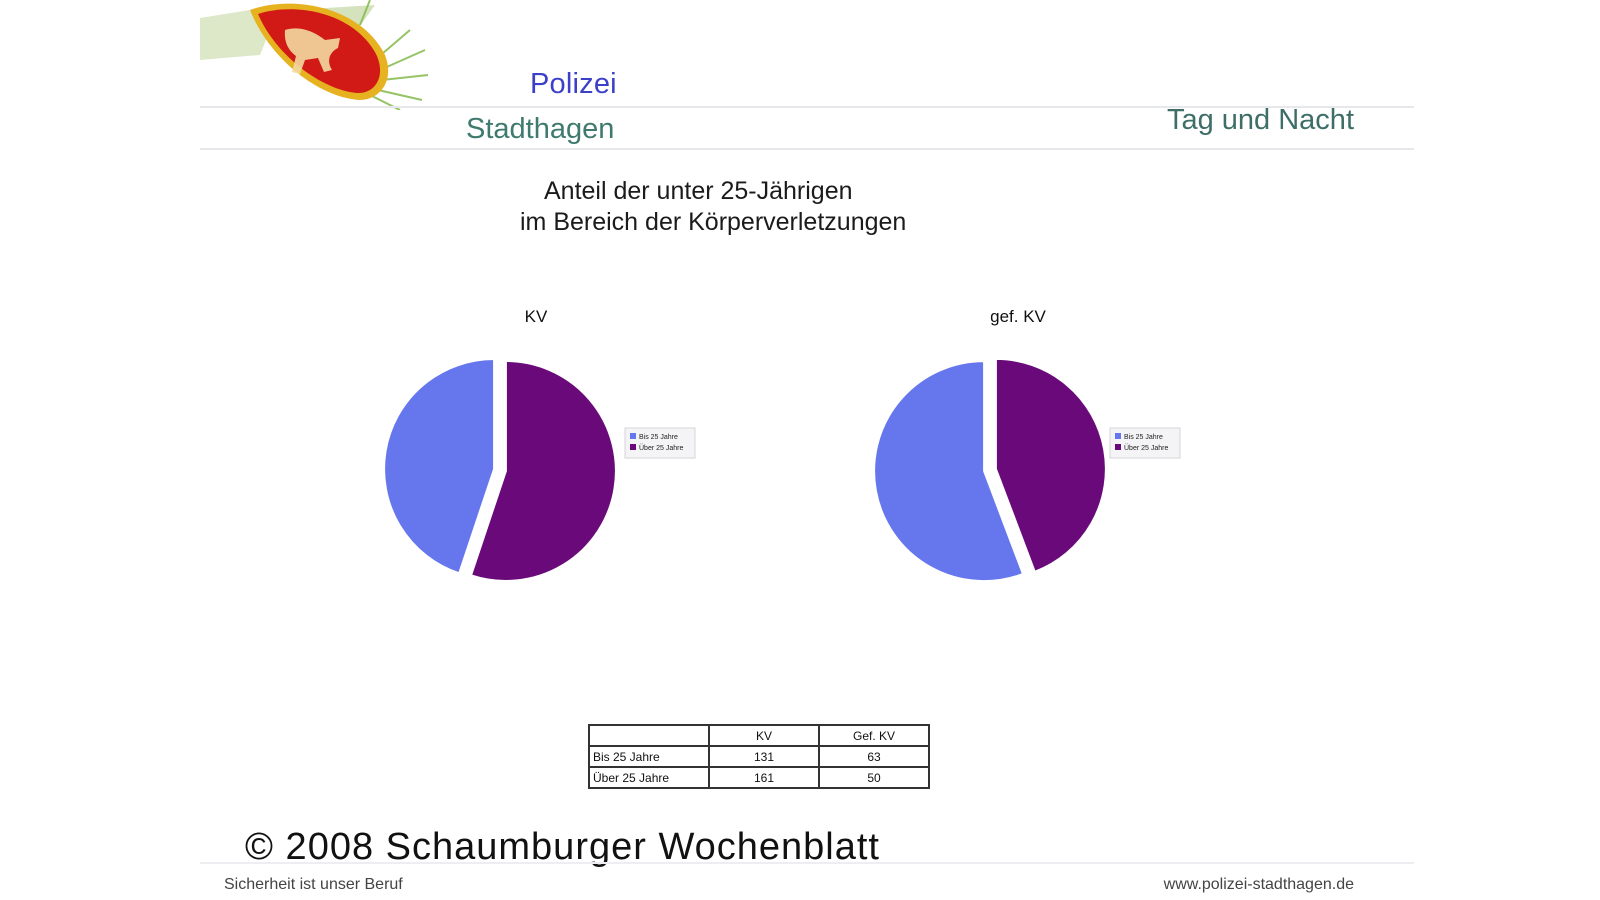  Describe the element at coordinates (540, 129) in the screenshot. I see `brand-bottom: Stadthagen` at that location.